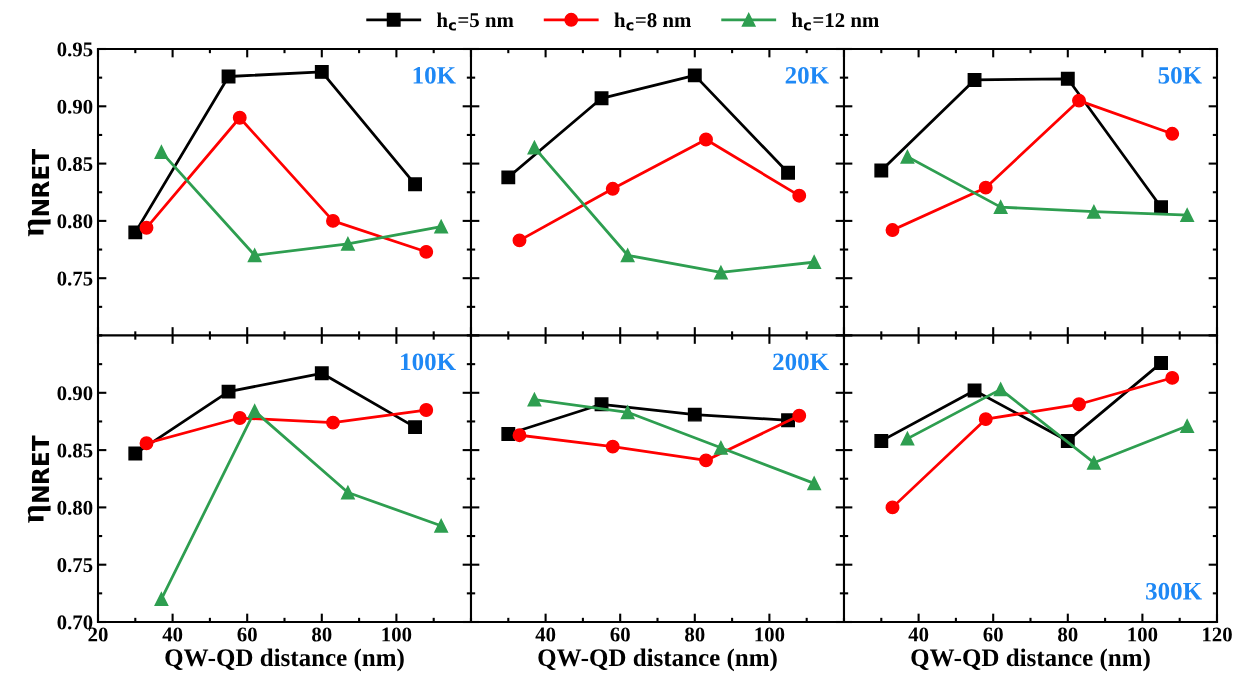 Image resolution: width=1247 pixels, height=697 pixels. What do you see at coordinates (428, 362) in the screenshot?
I see `annotation: 100K` at bounding box center [428, 362].